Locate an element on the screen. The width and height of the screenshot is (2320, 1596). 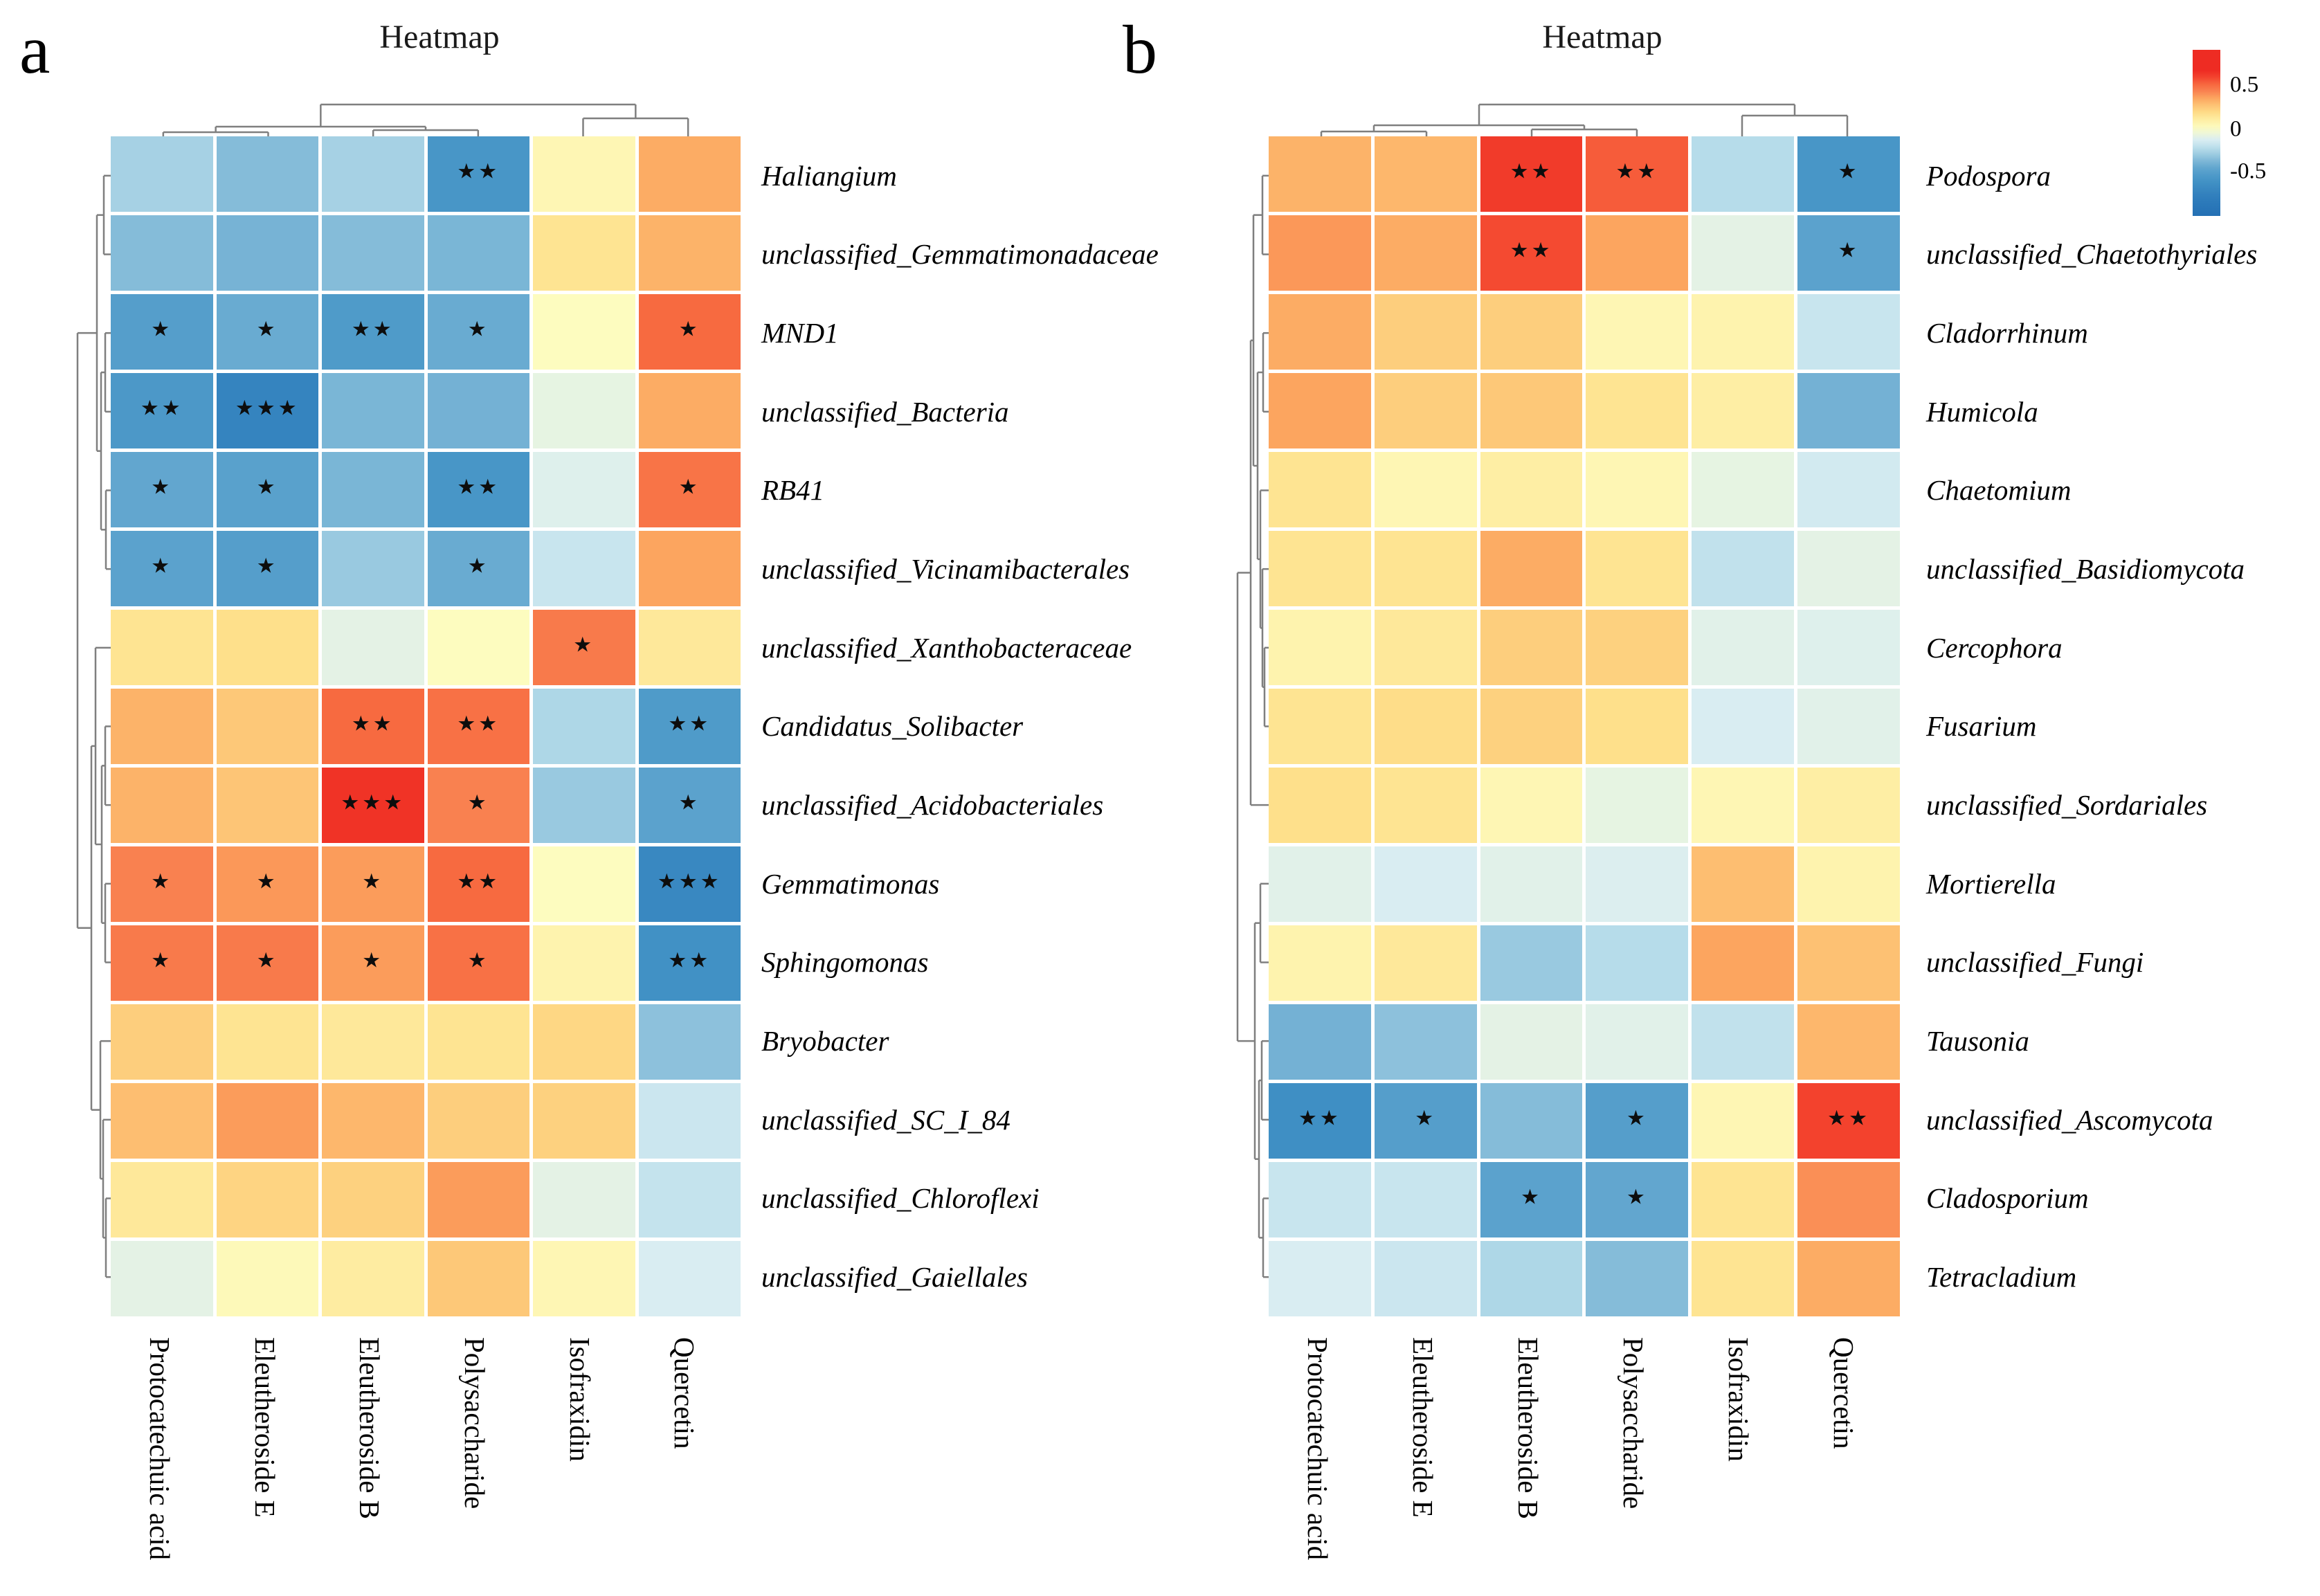
column-label: Quercetin is located at coordinates (1844, 1393).